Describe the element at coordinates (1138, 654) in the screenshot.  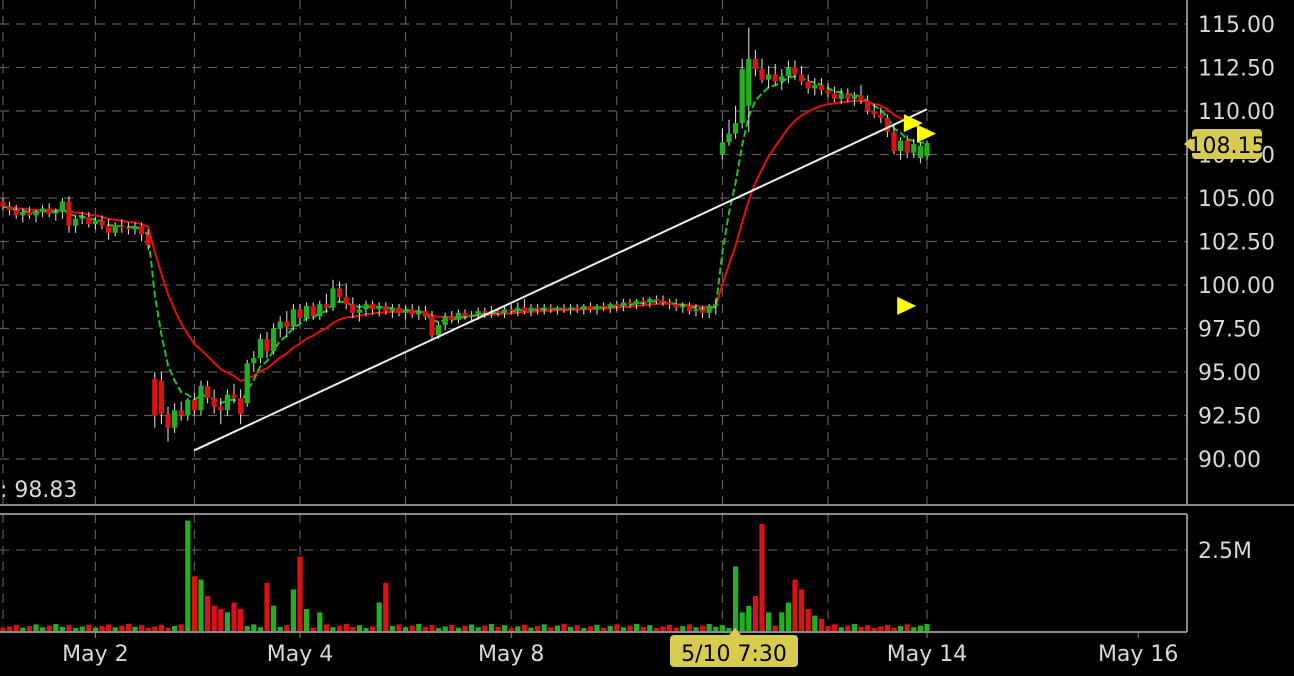
I see `date-tick-label: May 16` at that location.